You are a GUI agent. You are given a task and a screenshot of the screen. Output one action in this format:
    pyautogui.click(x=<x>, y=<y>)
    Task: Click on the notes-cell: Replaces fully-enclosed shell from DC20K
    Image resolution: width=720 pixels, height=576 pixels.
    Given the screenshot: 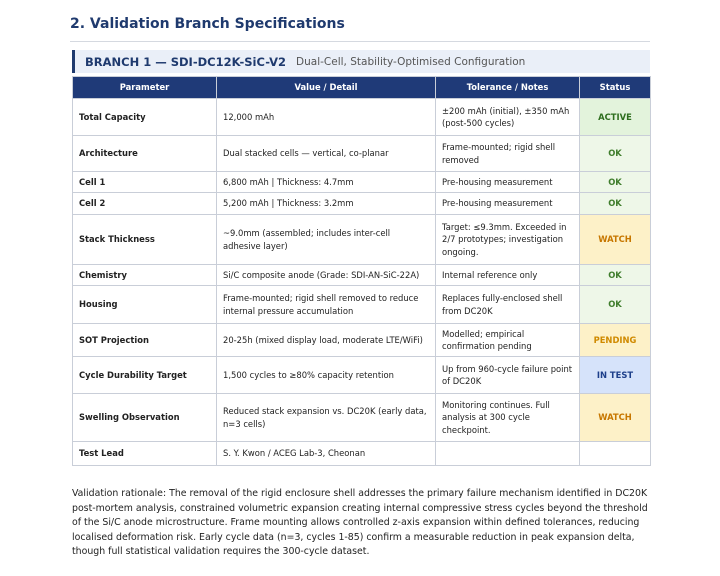 What is the action you would take?
    pyautogui.click(x=507, y=304)
    